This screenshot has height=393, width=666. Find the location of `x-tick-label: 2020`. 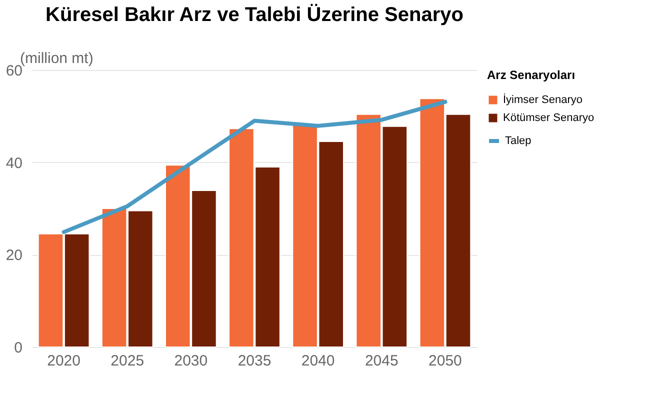

x-tick-label: 2020 is located at coordinates (63, 361).